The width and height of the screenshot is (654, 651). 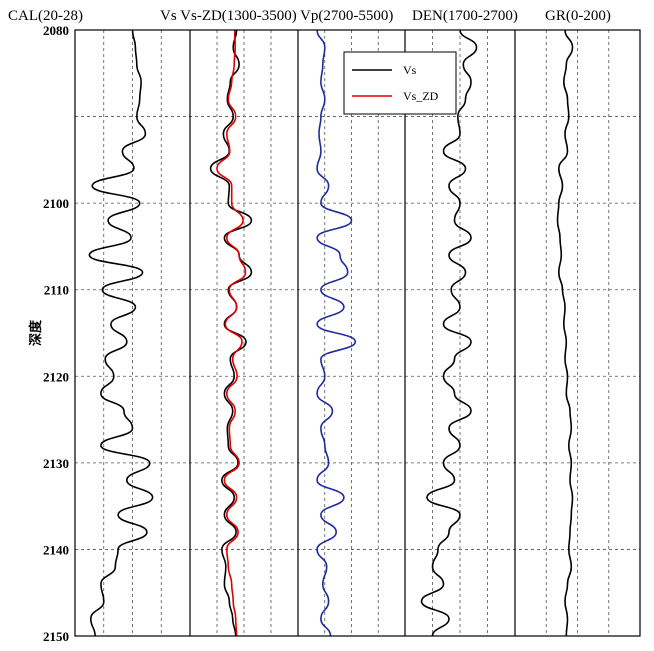 What do you see at coordinates (465, 16) in the screenshot?
I see `track-title: DEN(1700-2700)` at bounding box center [465, 16].